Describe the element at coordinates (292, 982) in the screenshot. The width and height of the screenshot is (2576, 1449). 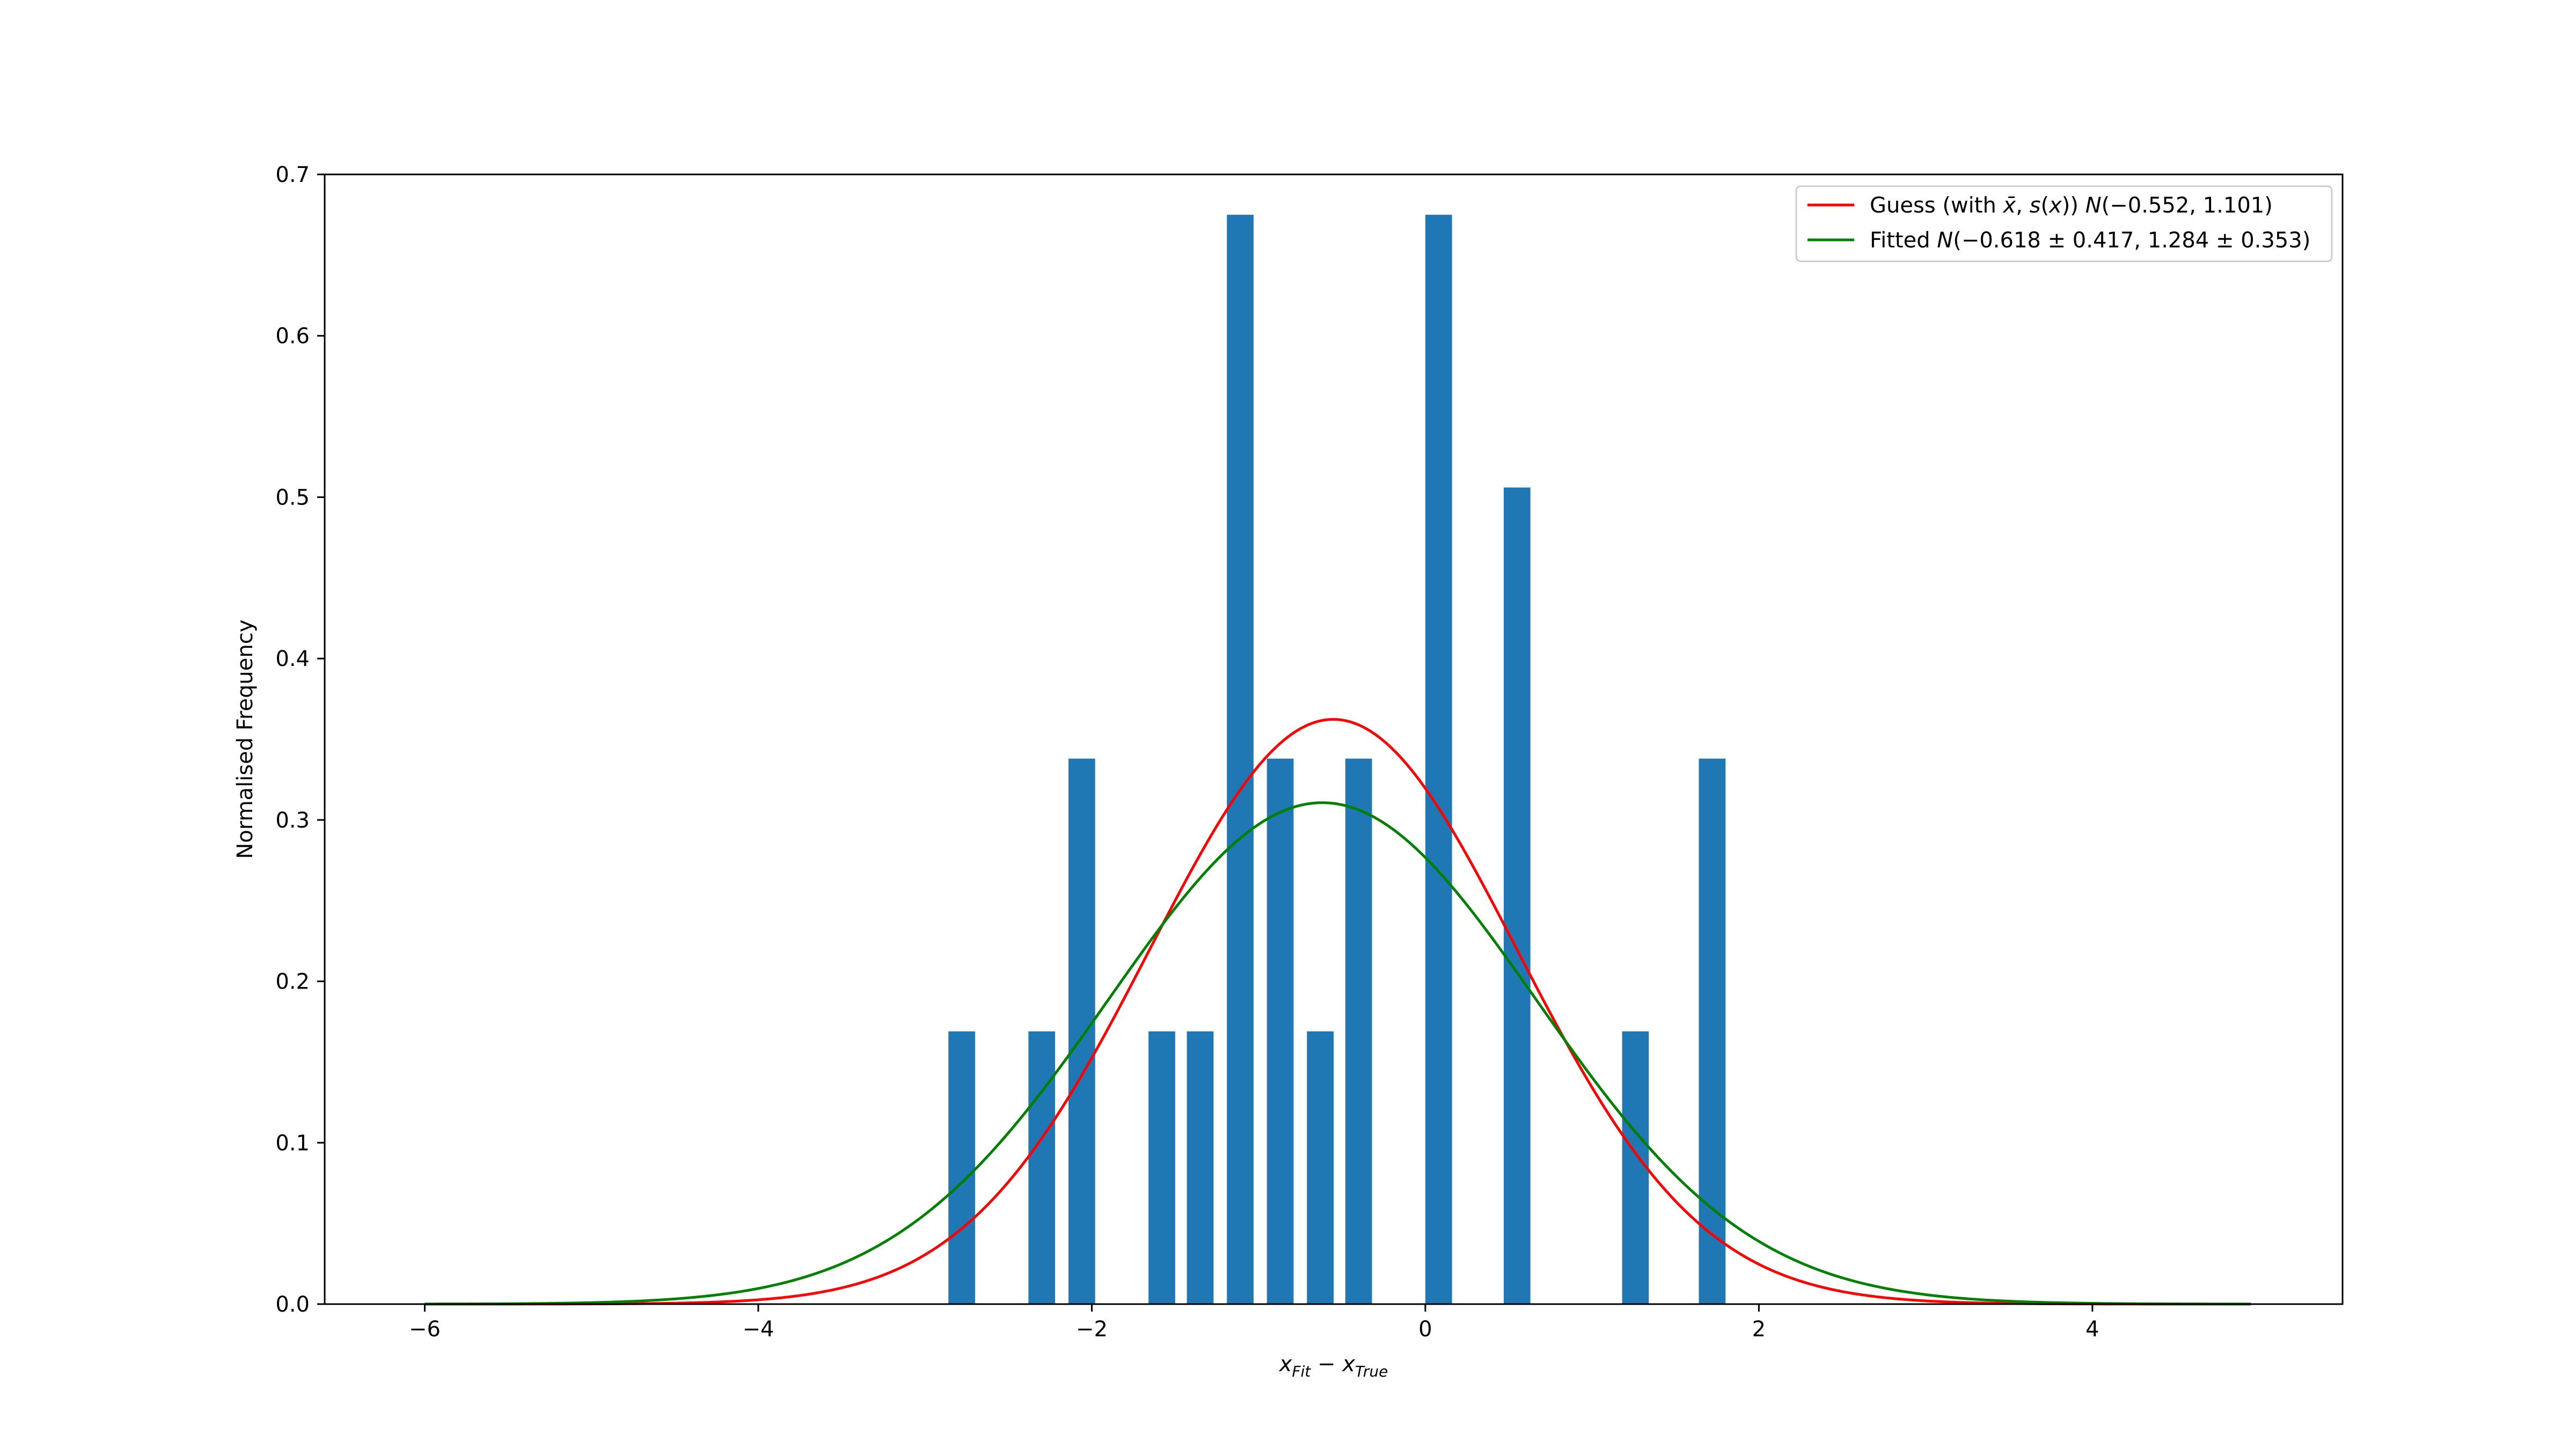
I see `y-tick-label: 0.2` at that location.